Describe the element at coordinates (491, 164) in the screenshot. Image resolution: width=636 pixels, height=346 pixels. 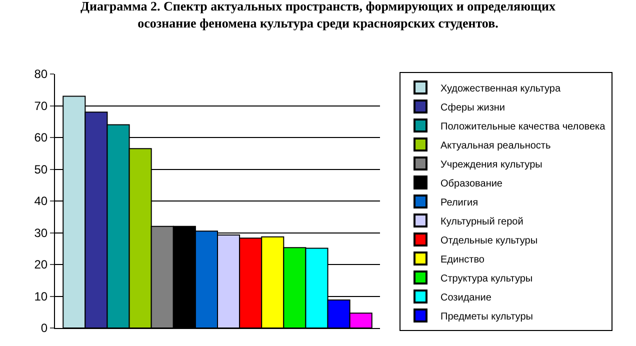
I see `legend-label: Учреждения культуры` at that location.